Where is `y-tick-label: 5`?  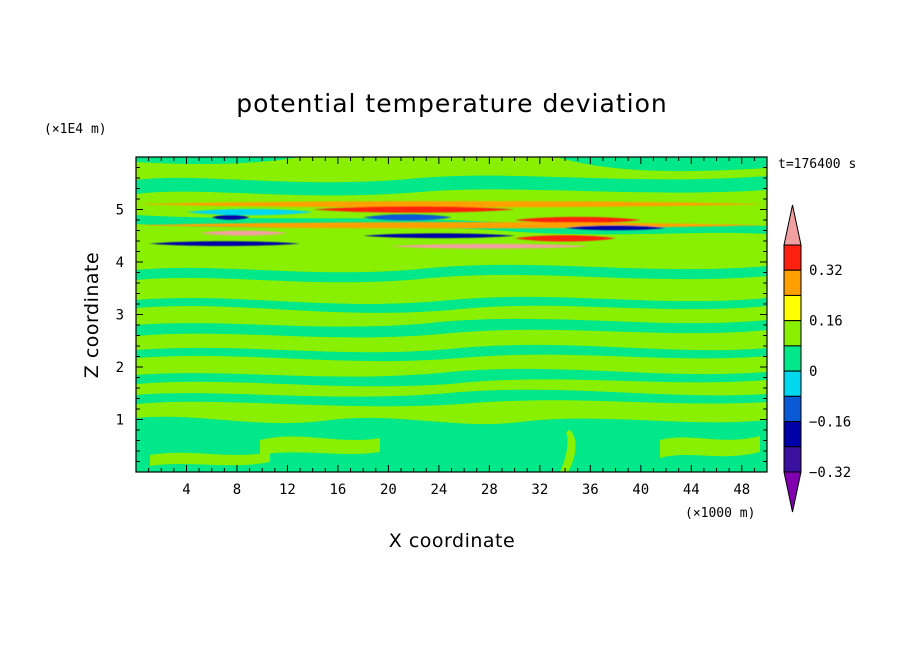 y-tick-label: 5 is located at coordinates (120, 211).